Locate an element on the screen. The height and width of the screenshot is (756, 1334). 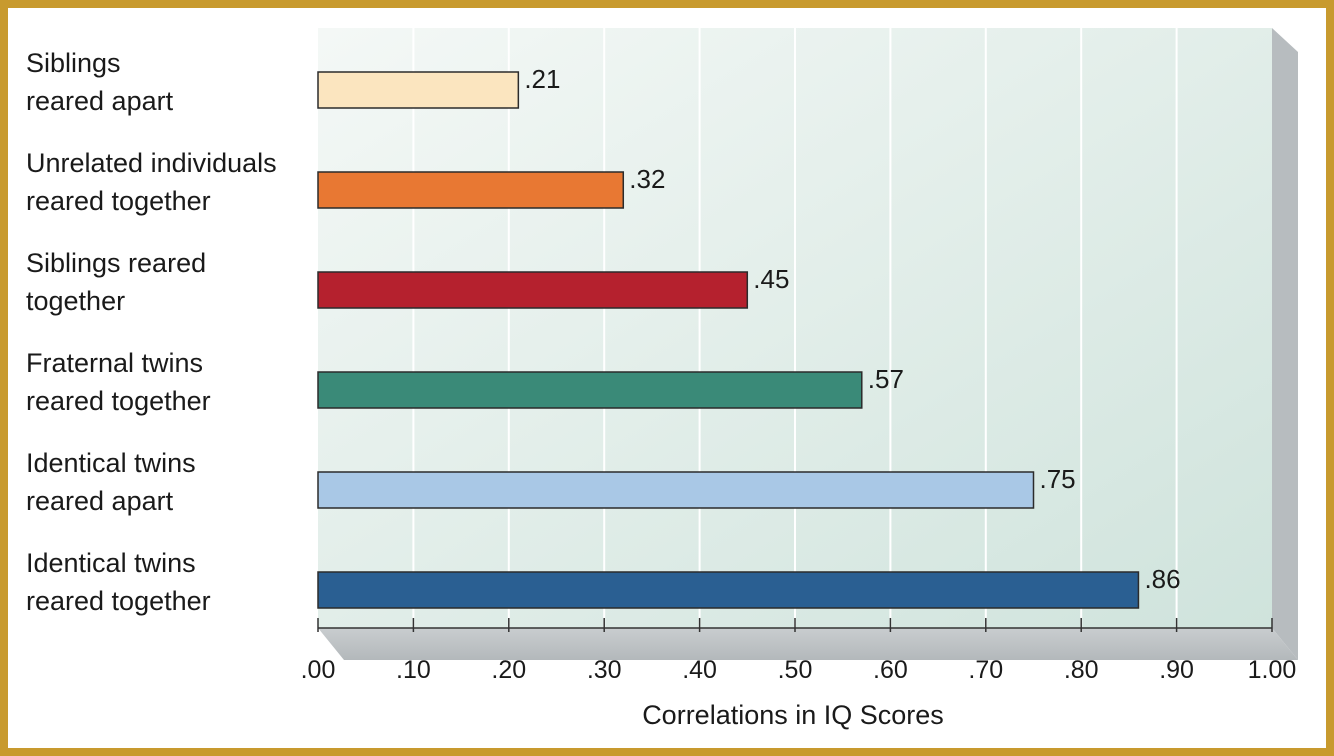
bar-value-label: .32 is located at coordinates (647, 179).